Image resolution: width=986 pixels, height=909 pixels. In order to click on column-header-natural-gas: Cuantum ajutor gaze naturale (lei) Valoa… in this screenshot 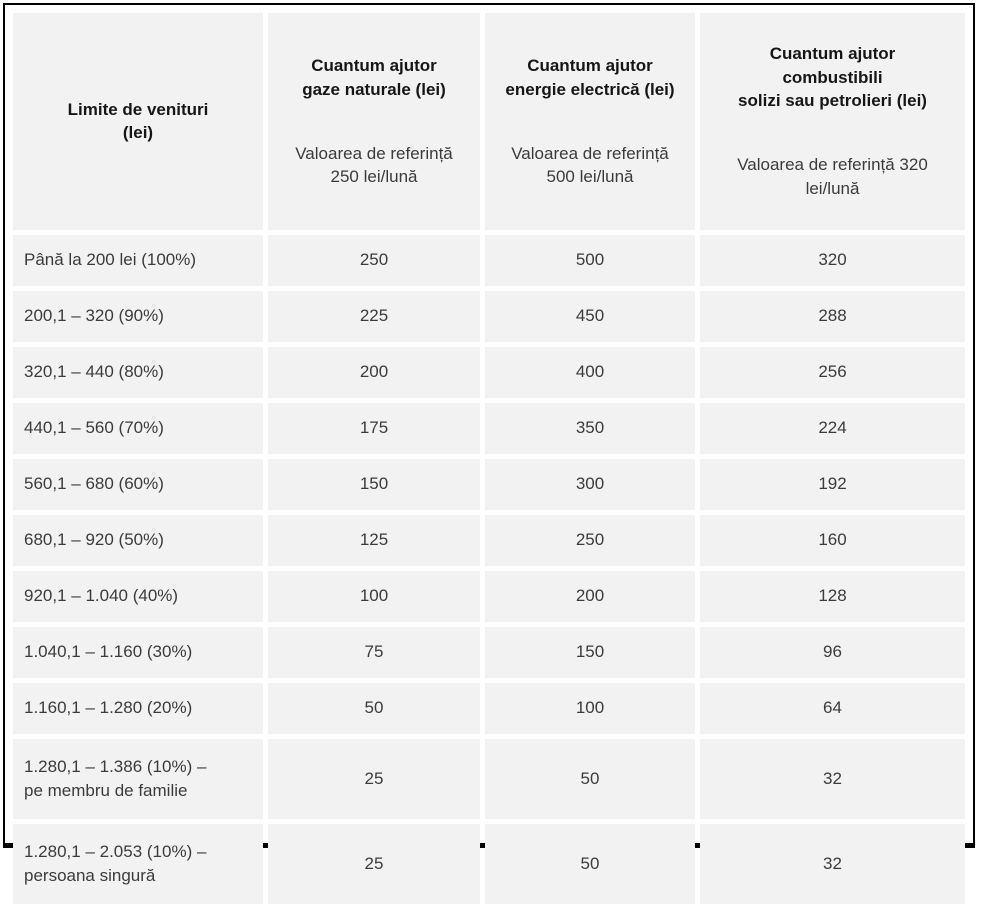, I will do `click(374, 121)`.